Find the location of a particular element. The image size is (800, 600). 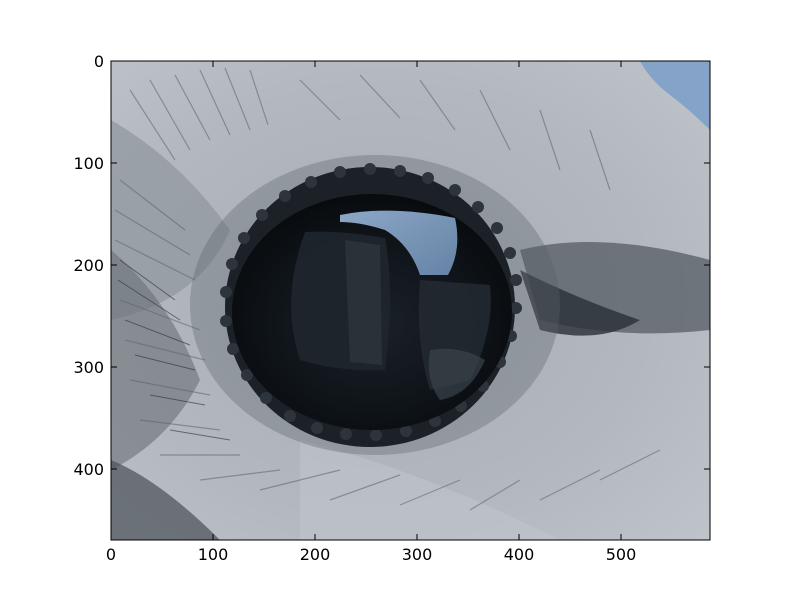

x-tick-label: 400 is located at coordinates (519, 554).